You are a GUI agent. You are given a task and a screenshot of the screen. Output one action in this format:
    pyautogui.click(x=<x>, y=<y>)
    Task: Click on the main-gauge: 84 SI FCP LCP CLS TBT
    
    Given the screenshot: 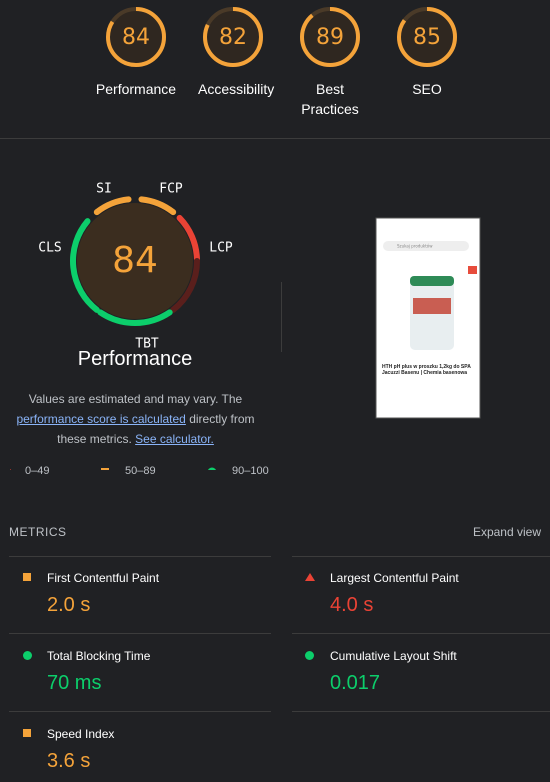 What is the action you would take?
    pyautogui.click(x=135, y=267)
    